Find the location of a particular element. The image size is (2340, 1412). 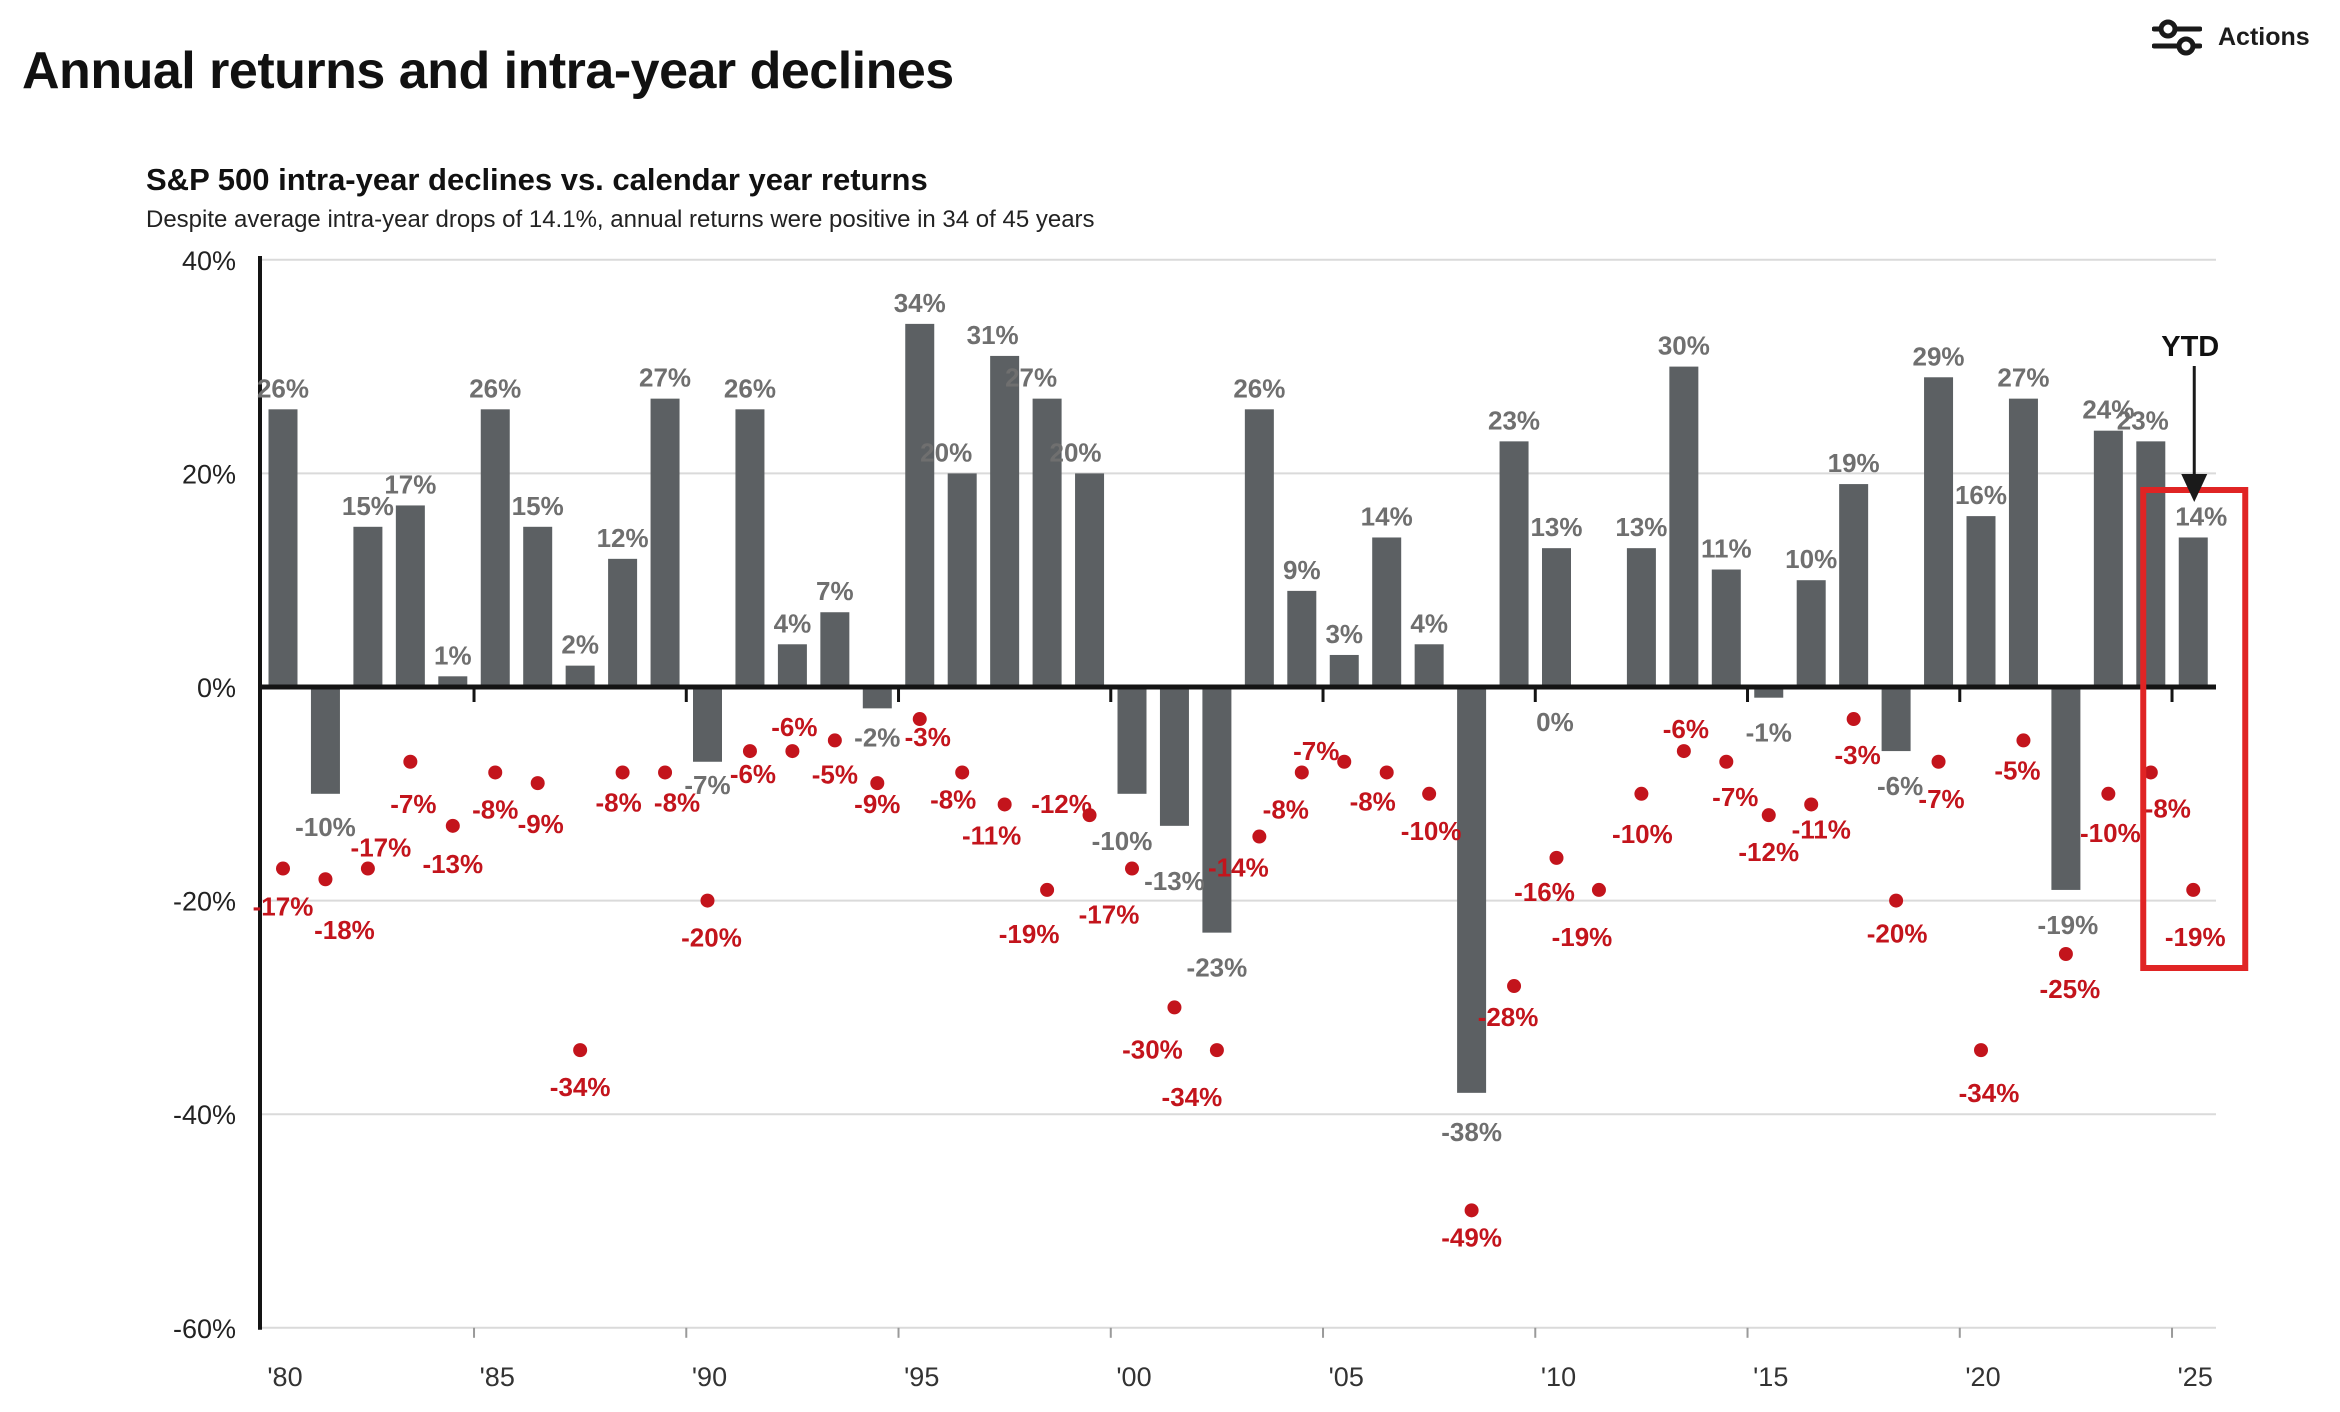

decline-label-1995: -3% is located at coordinates (928, 737).